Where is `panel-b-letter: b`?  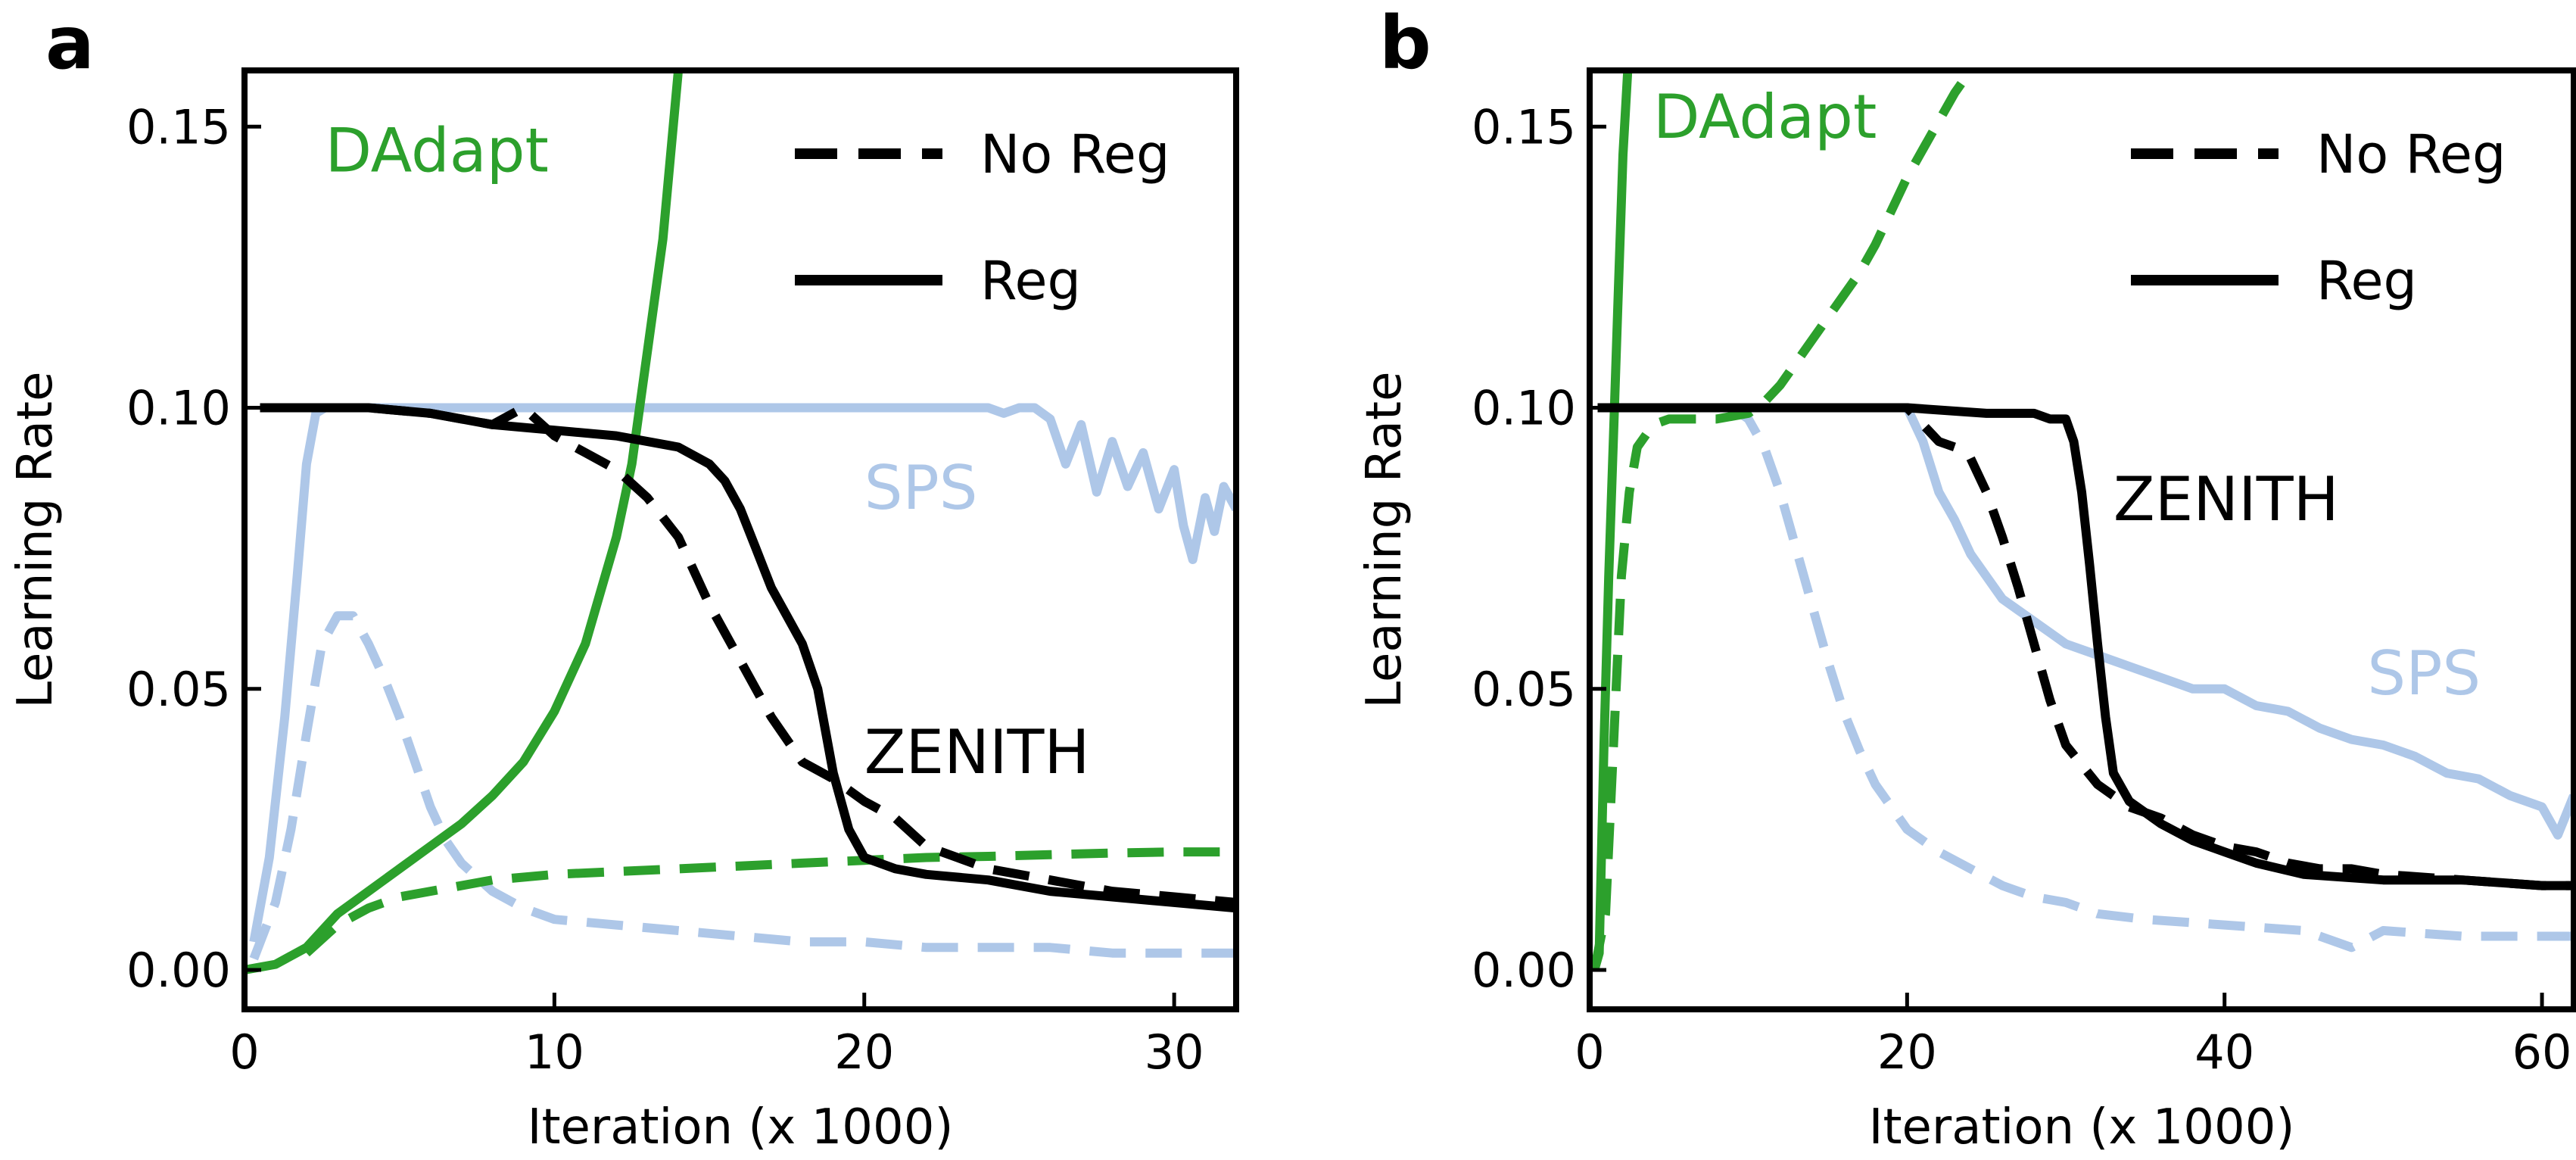 panel-b-letter: b is located at coordinates (1405, 43).